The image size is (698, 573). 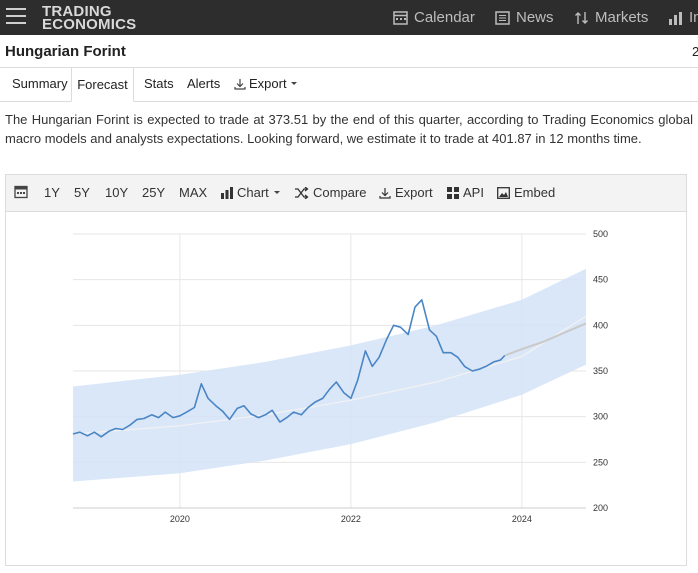 I want to click on grid-icon, so click(x=453, y=192).